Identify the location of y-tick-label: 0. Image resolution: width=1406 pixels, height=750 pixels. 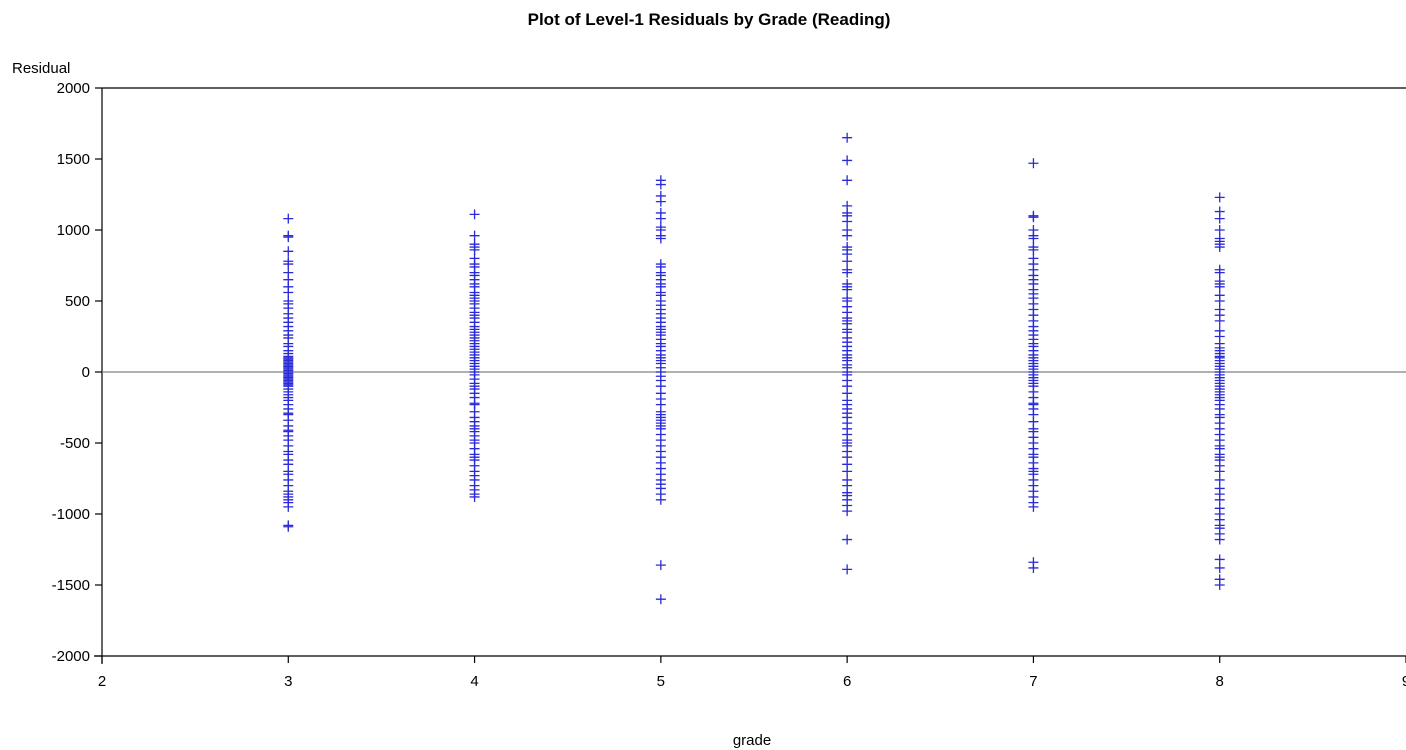
(86, 372).